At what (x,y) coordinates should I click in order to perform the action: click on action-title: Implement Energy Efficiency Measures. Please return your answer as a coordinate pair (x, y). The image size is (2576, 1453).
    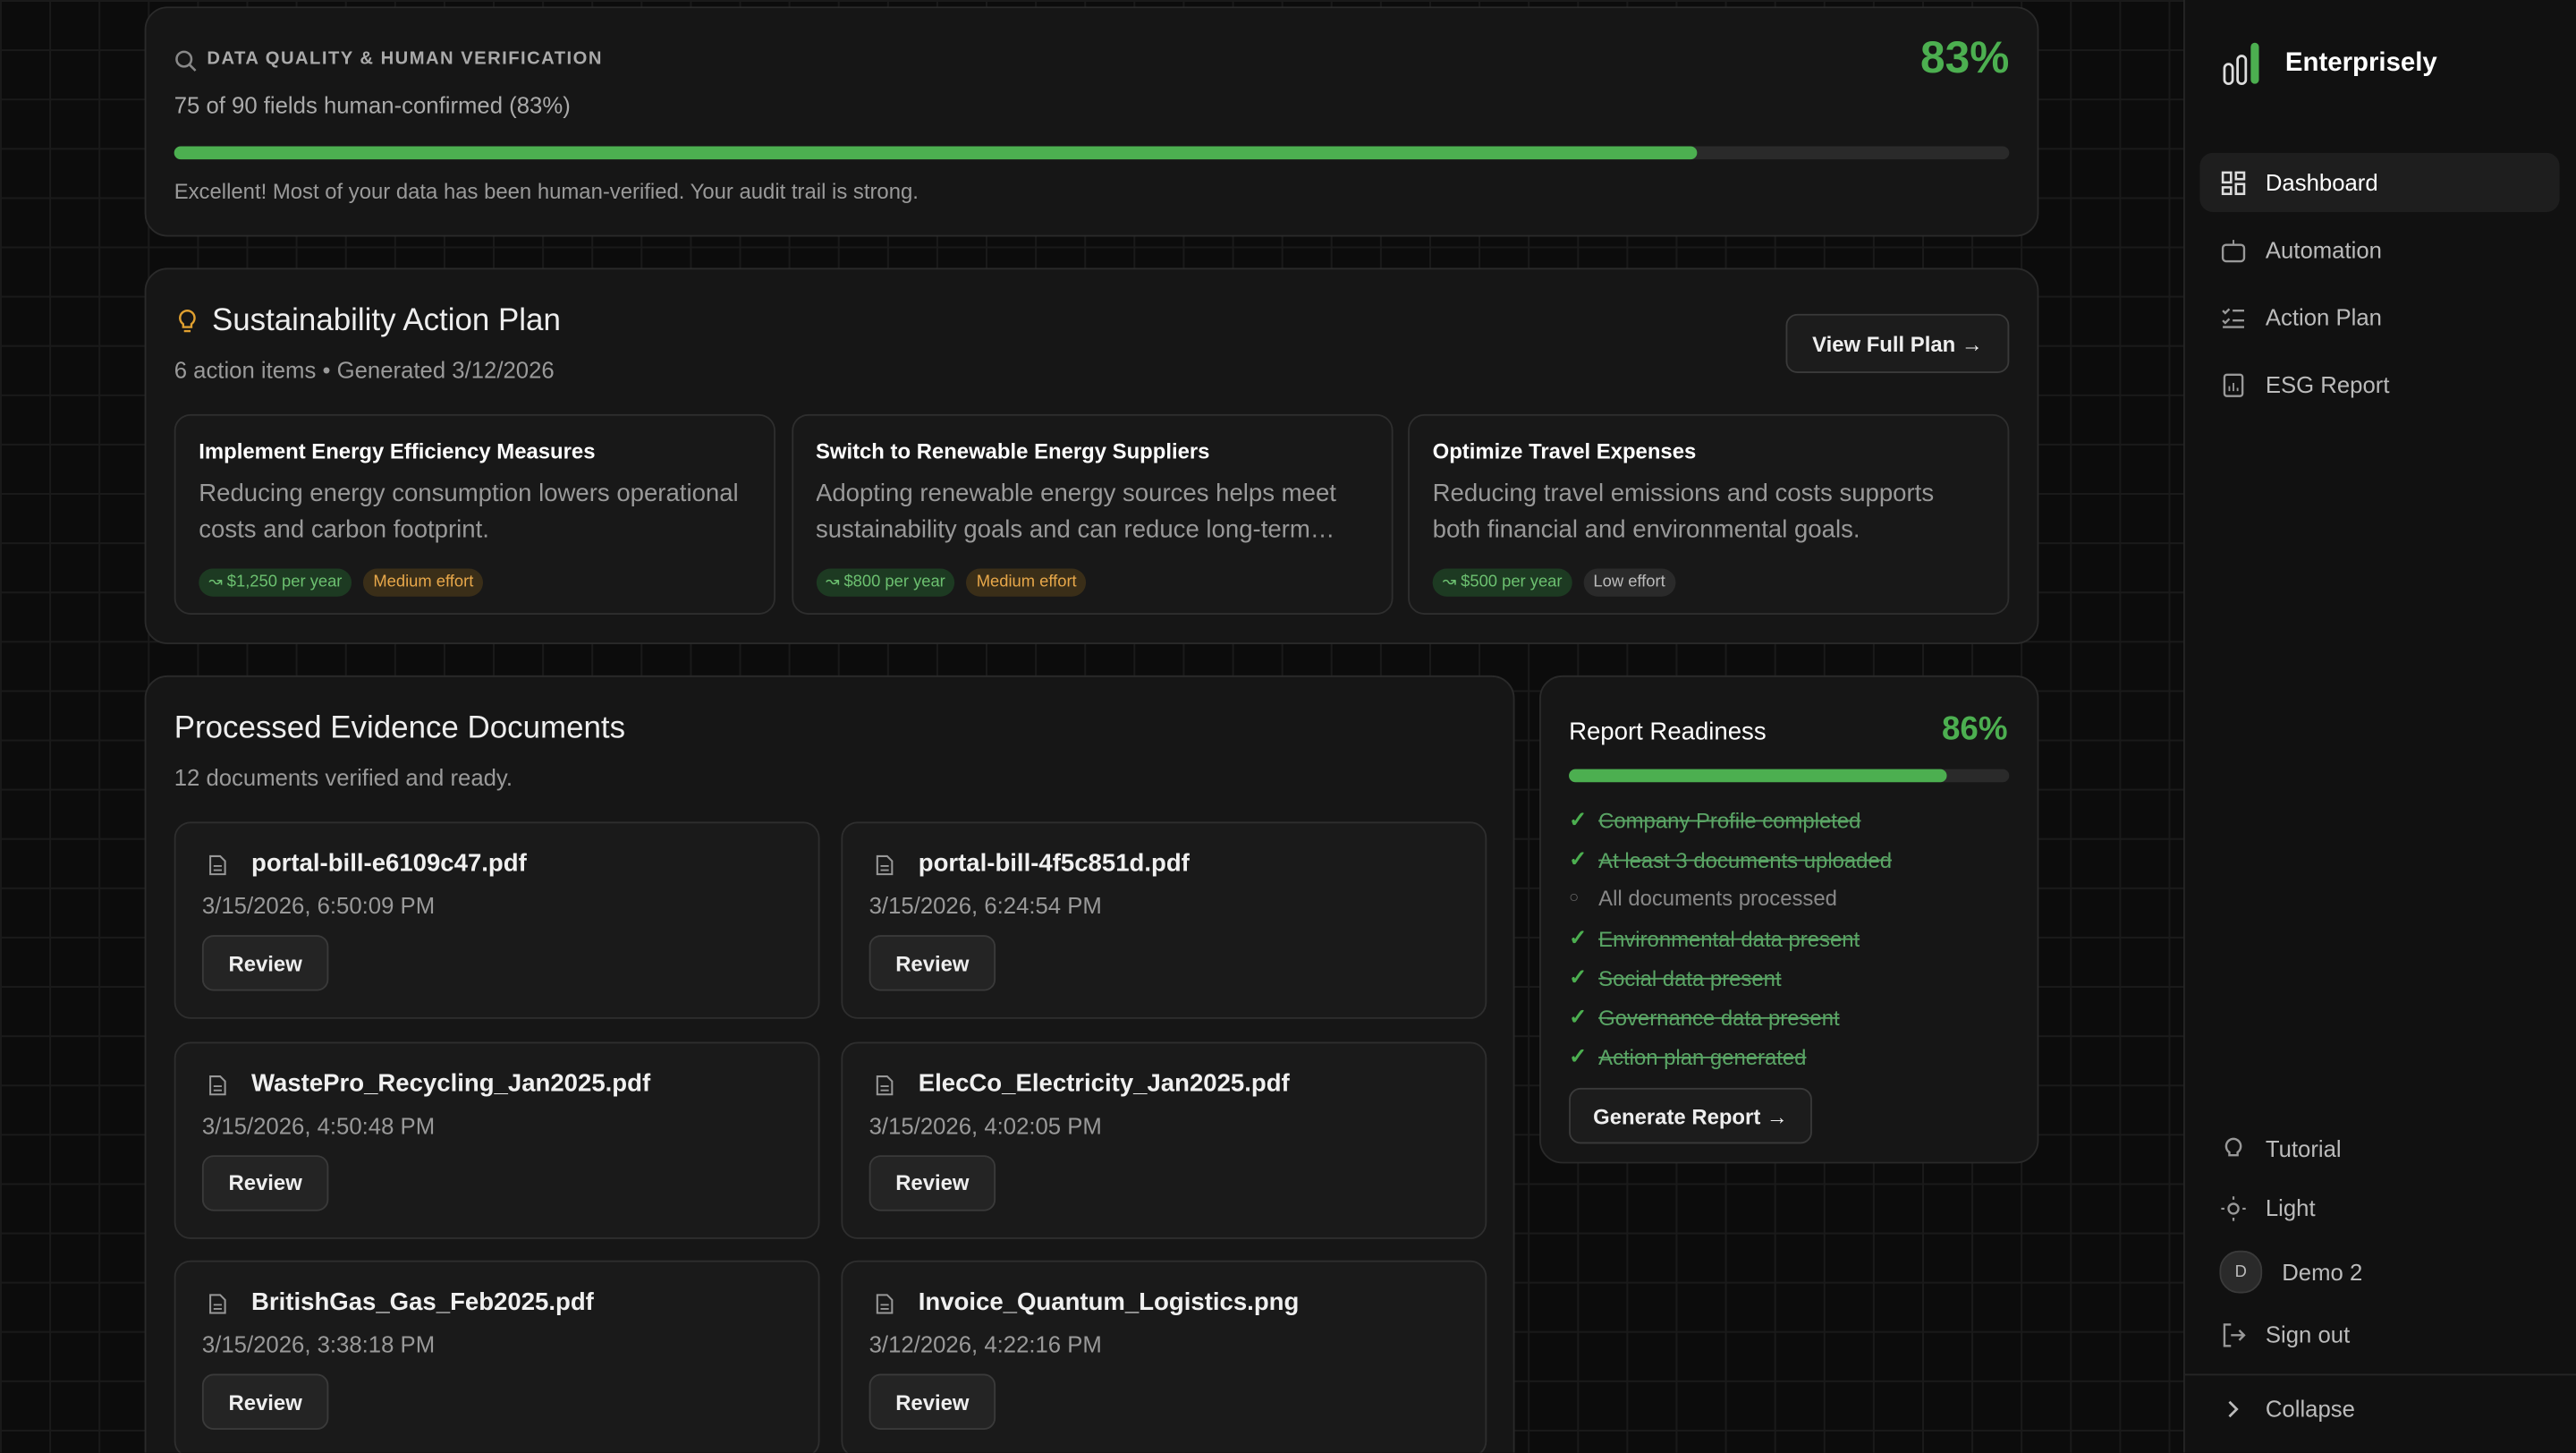
    Looking at the image, I should click on (397, 450).